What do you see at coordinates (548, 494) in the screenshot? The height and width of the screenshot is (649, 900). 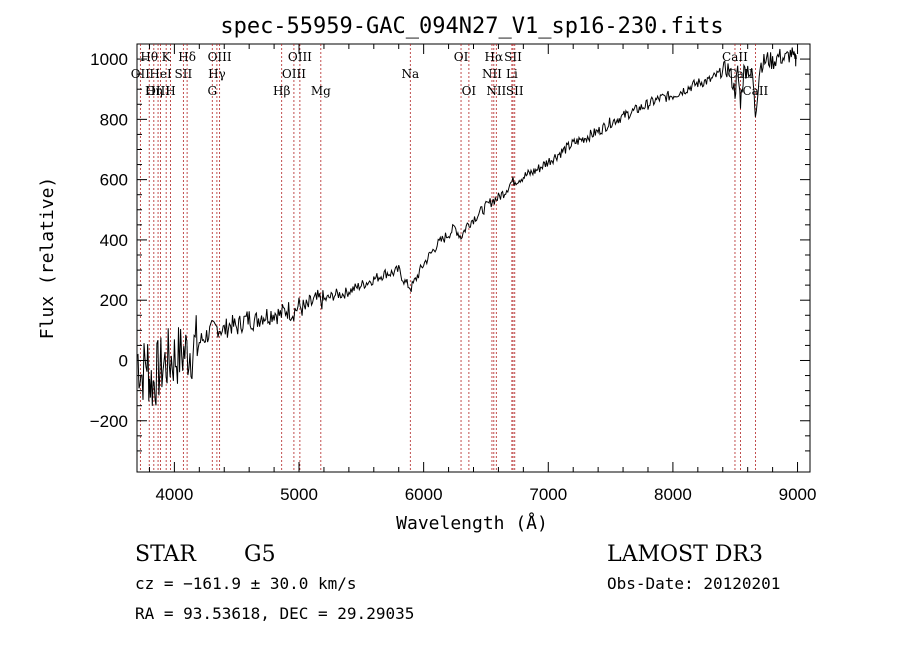 I see `x-tick-label-3: 7000` at bounding box center [548, 494].